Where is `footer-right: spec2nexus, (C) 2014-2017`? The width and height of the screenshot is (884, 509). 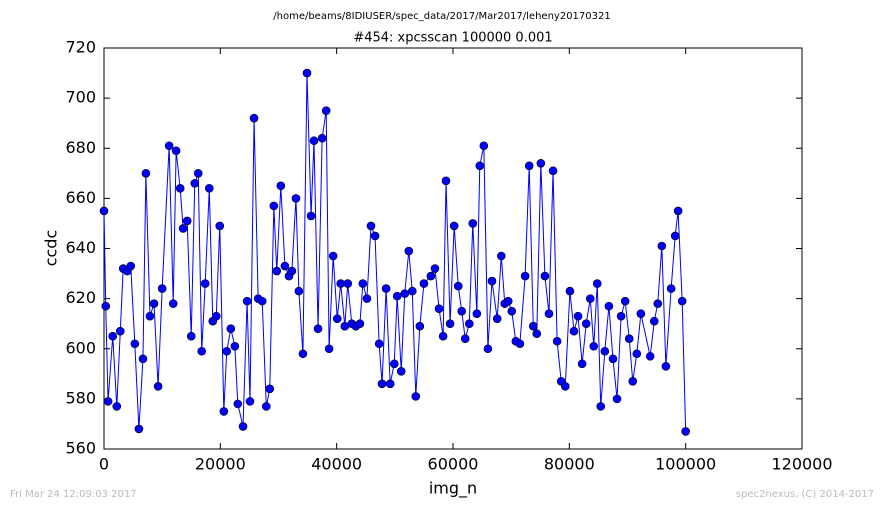
footer-right: spec2nexus, (C) 2014-2017 is located at coordinates (805, 494).